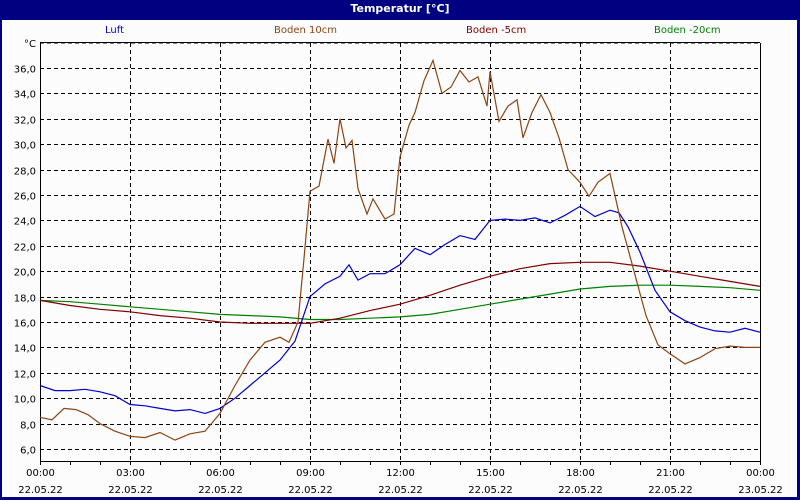 The width and height of the screenshot is (800, 500). What do you see at coordinates (25, 121) in the screenshot?
I see `y-tick-label: 32,0` at bounding box center [25, 121].